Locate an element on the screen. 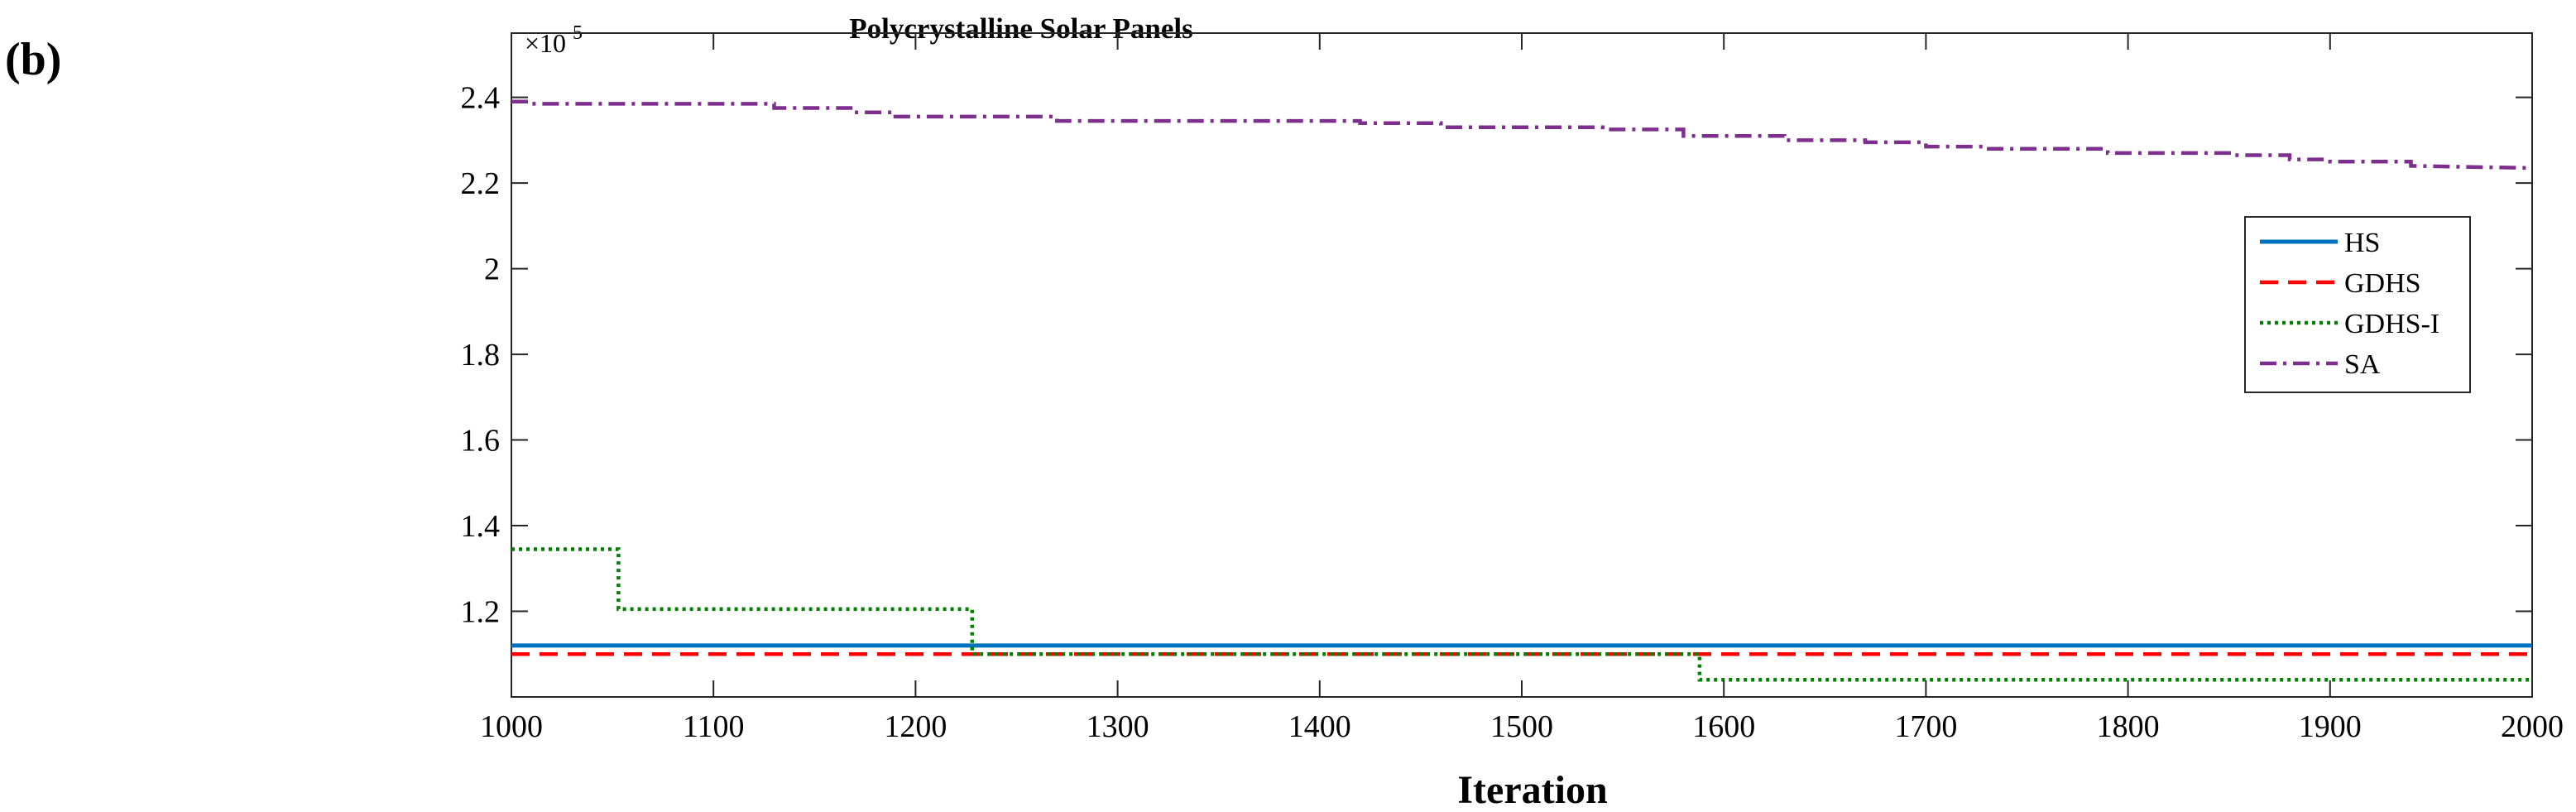 The height and width of the screenshot is (812, 2576). svg-text: ×10 5 is located at coordinates (554, 40).